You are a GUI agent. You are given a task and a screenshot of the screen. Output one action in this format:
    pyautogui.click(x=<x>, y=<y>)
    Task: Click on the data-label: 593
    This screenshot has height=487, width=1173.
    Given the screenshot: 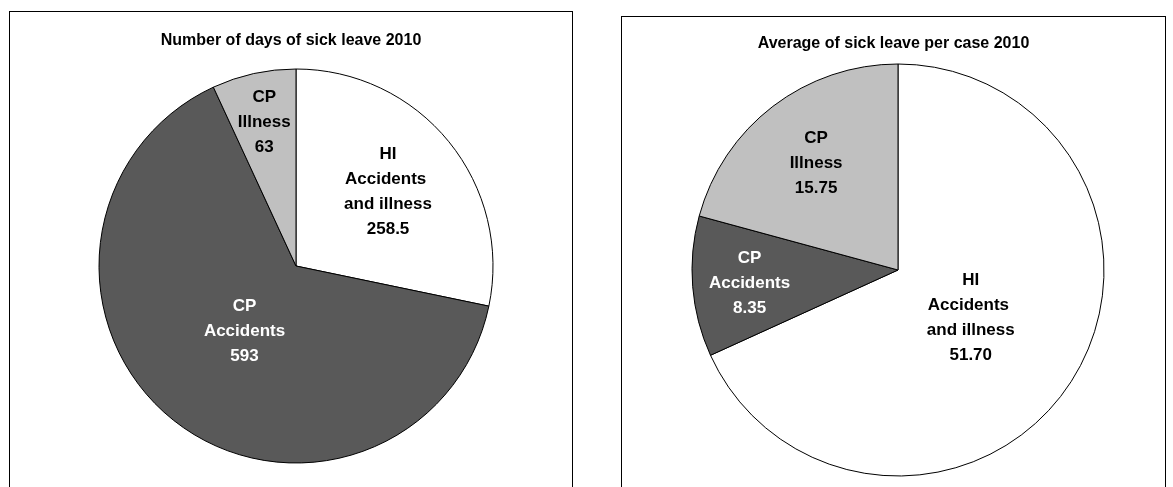 What is the action you would take?
    pyautogui.click(x=244, y=356)
    